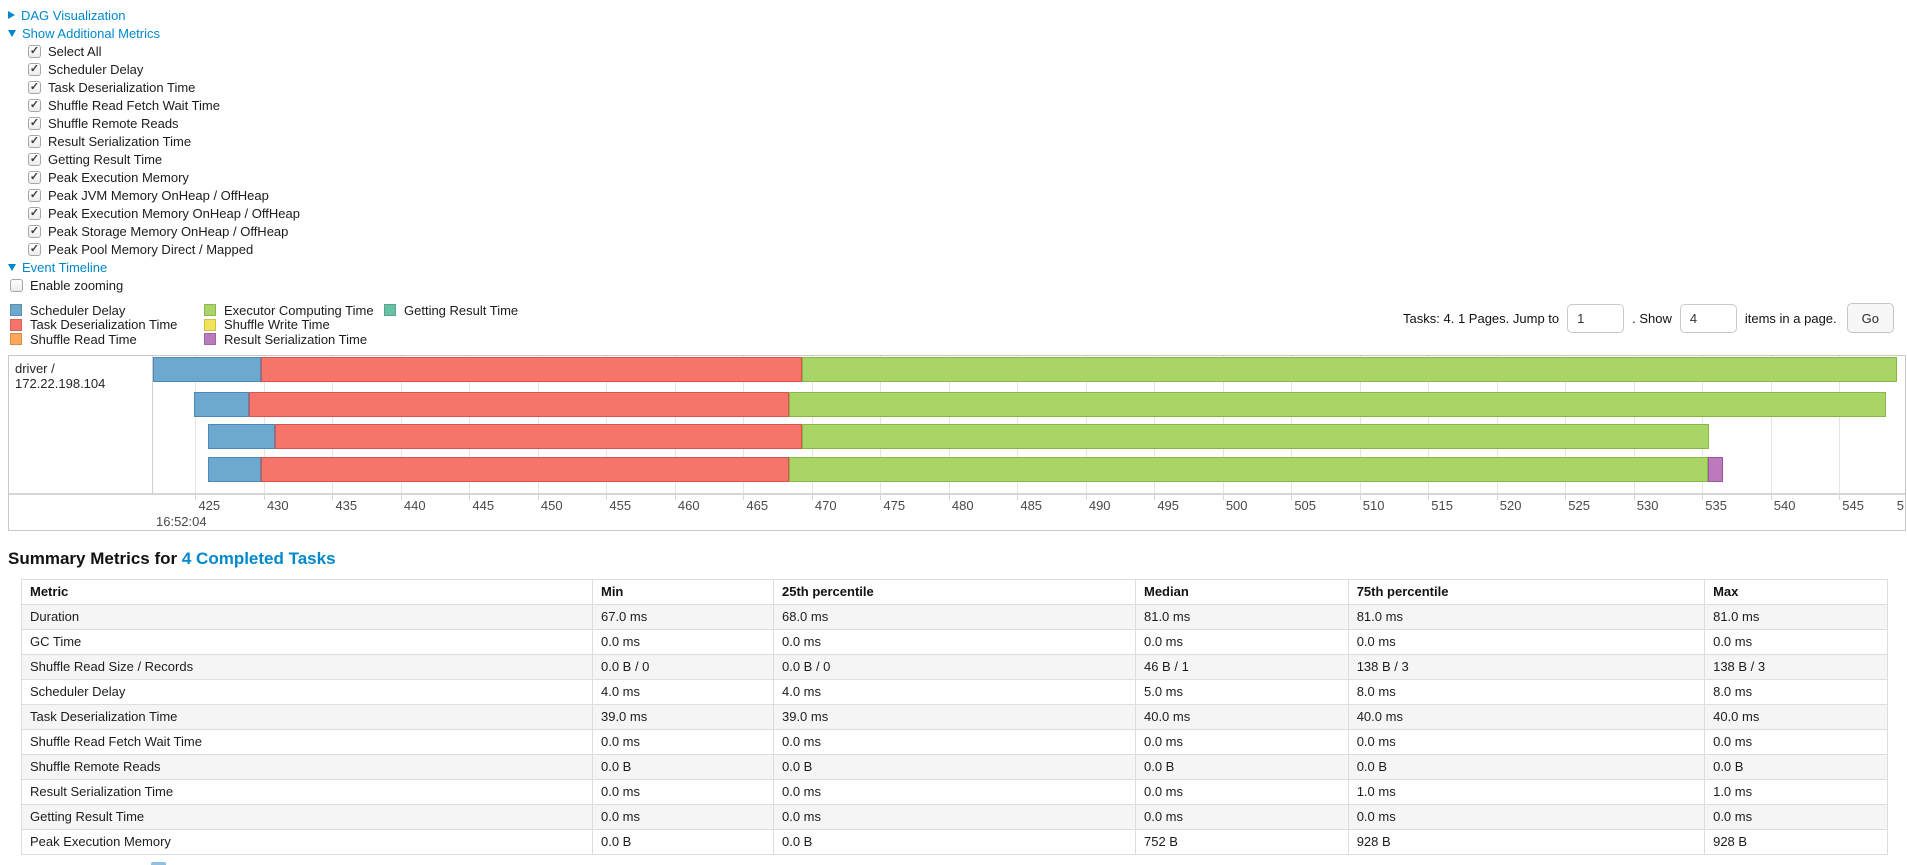 The image size is (1907, 865). Describe the element at coordinates (299, 310) in the screenshot. I see `legend-label: Executor Computing Time` at that location.